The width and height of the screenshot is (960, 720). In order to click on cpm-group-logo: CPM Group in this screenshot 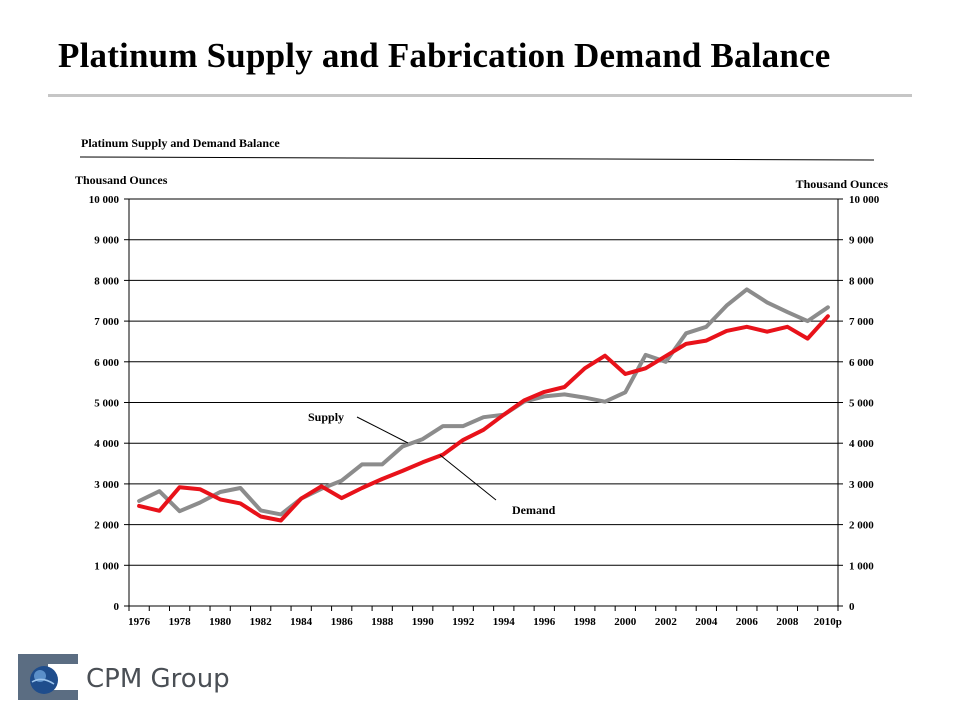, I will do `click(124, 680)`.